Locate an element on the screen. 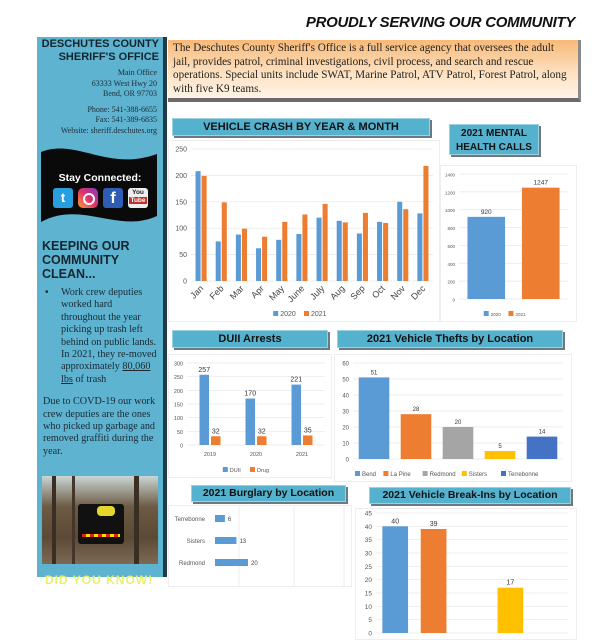 This screenshot has width=613, height=644. data-label: 257 is located at coordinates (204, 370).